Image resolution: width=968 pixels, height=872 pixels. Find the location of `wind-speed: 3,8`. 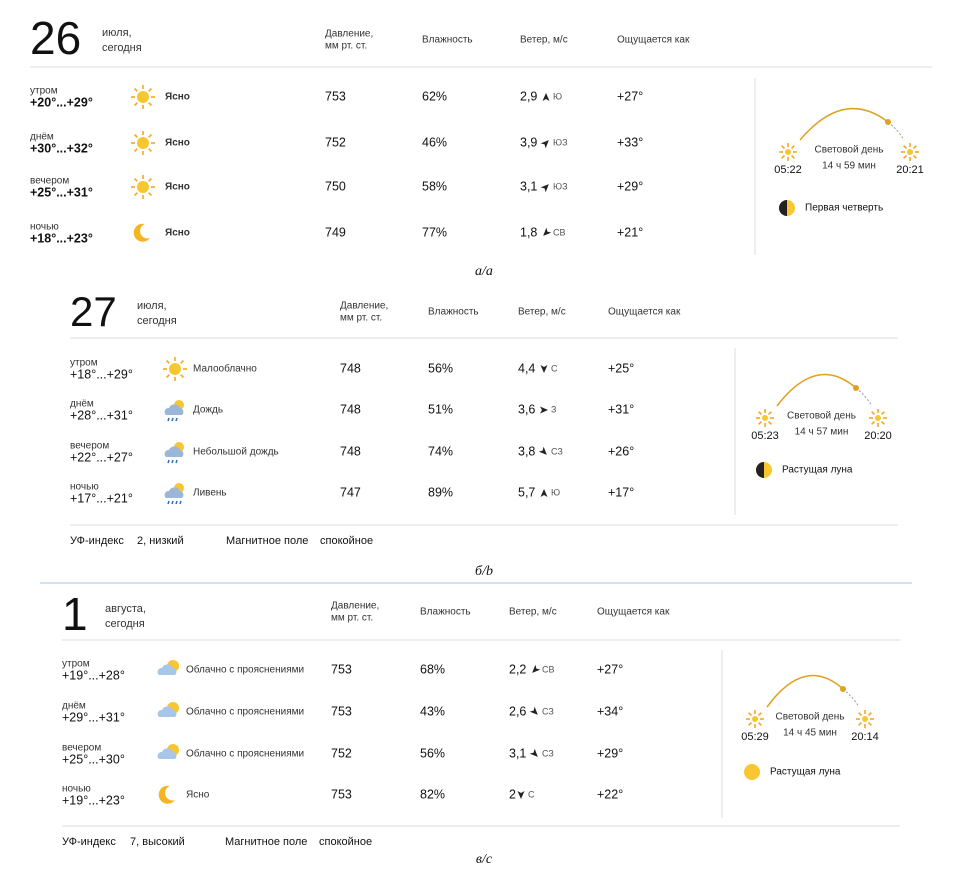

wind-speed: 3,8 is located at coordinates (526, 451).